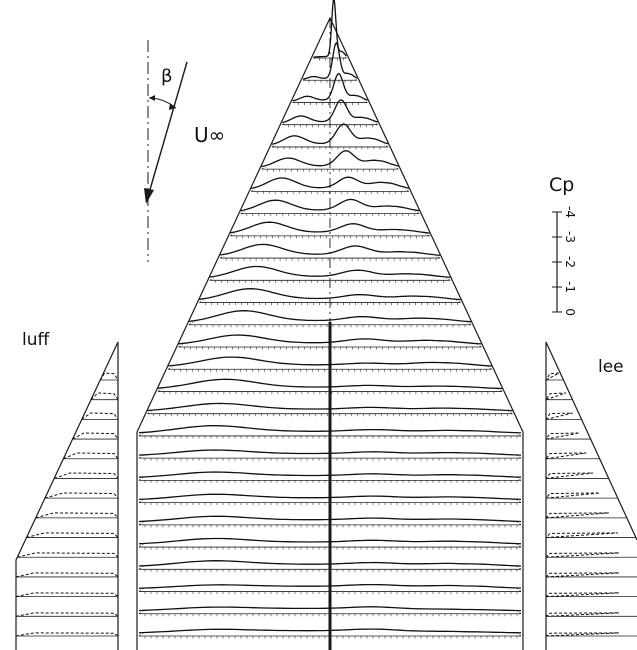 This screenshot has width=637, height=650. What do you see at coordinates (168, 127) in the screenshot?
I see `freestream-vector` at bounding box center [168, 127].